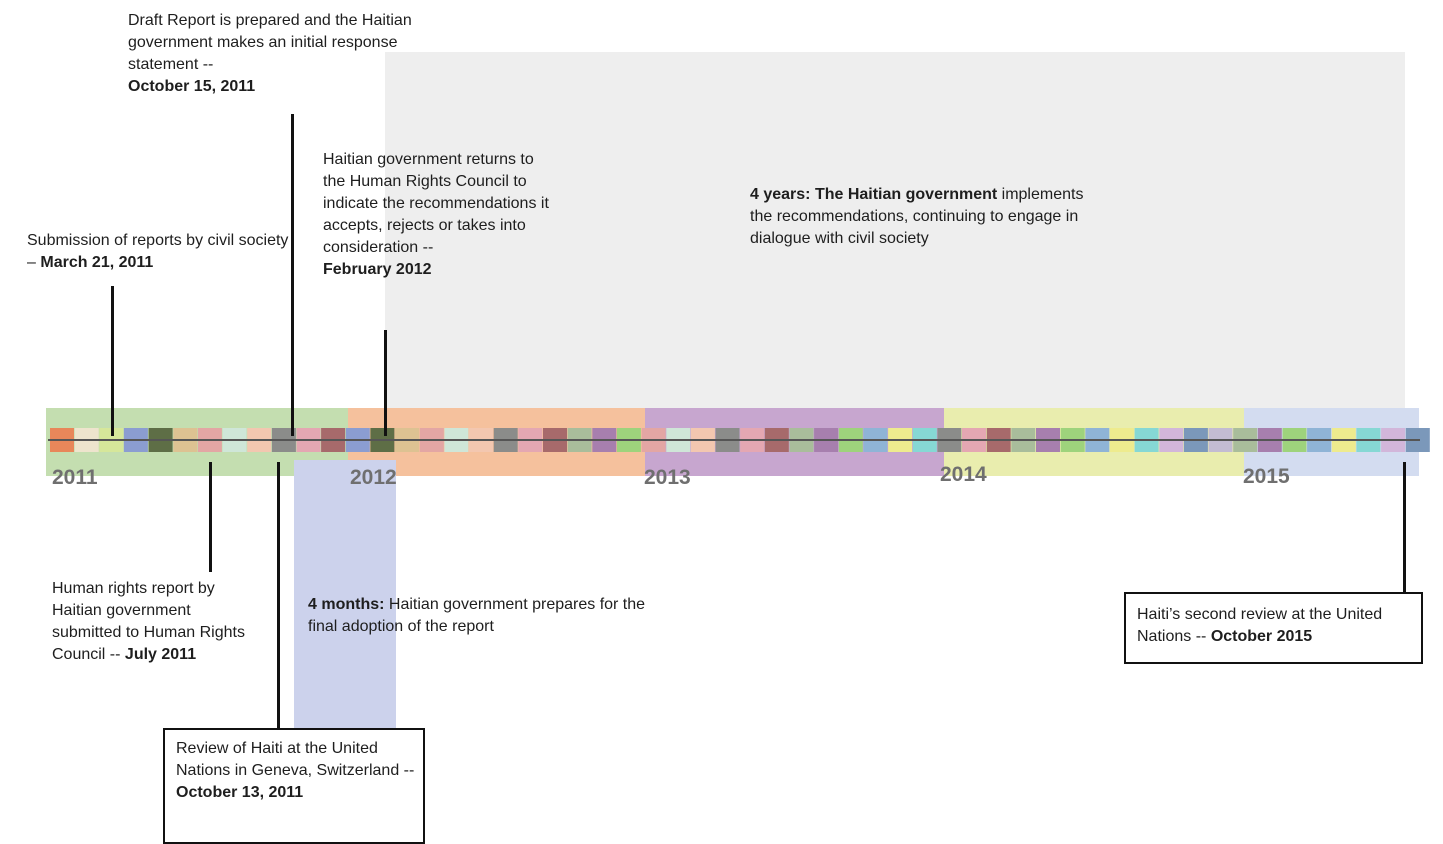  Describe the element at coordinates (97, 262) in the screenshot. I see `event-submission-civil-society-date: March 21, 2011` at that location.